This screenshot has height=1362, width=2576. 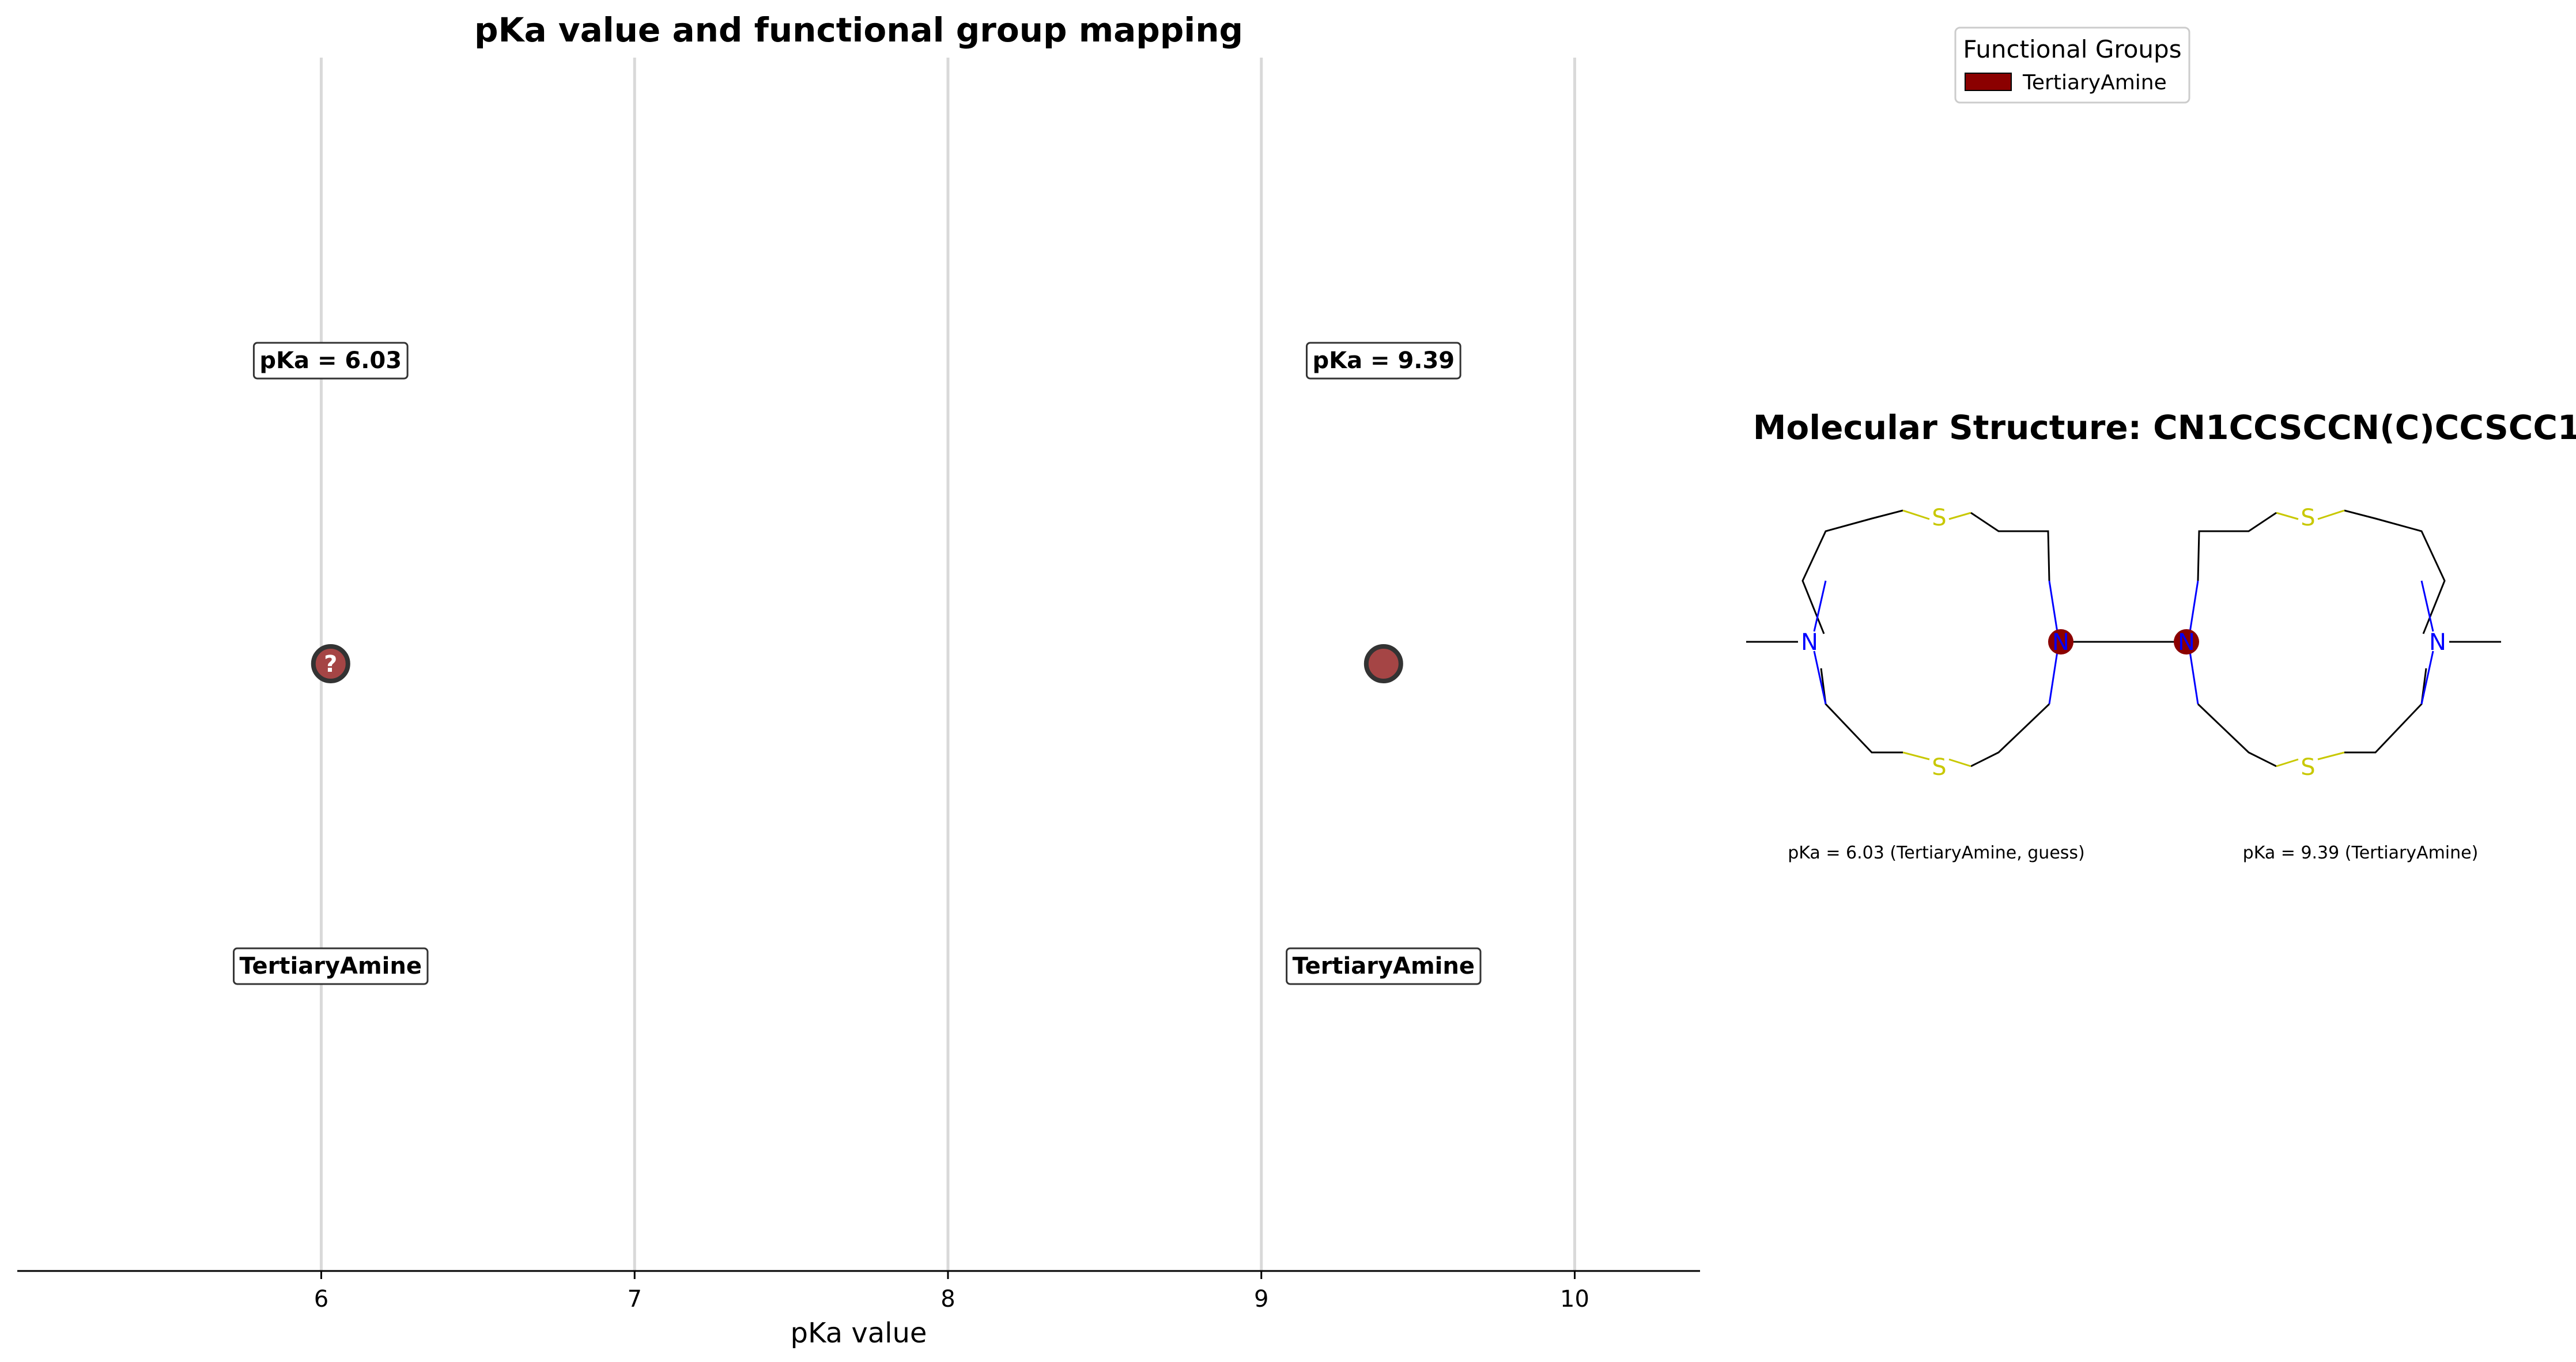 I want to click on legend-frame, so click(x=2072, y=65).